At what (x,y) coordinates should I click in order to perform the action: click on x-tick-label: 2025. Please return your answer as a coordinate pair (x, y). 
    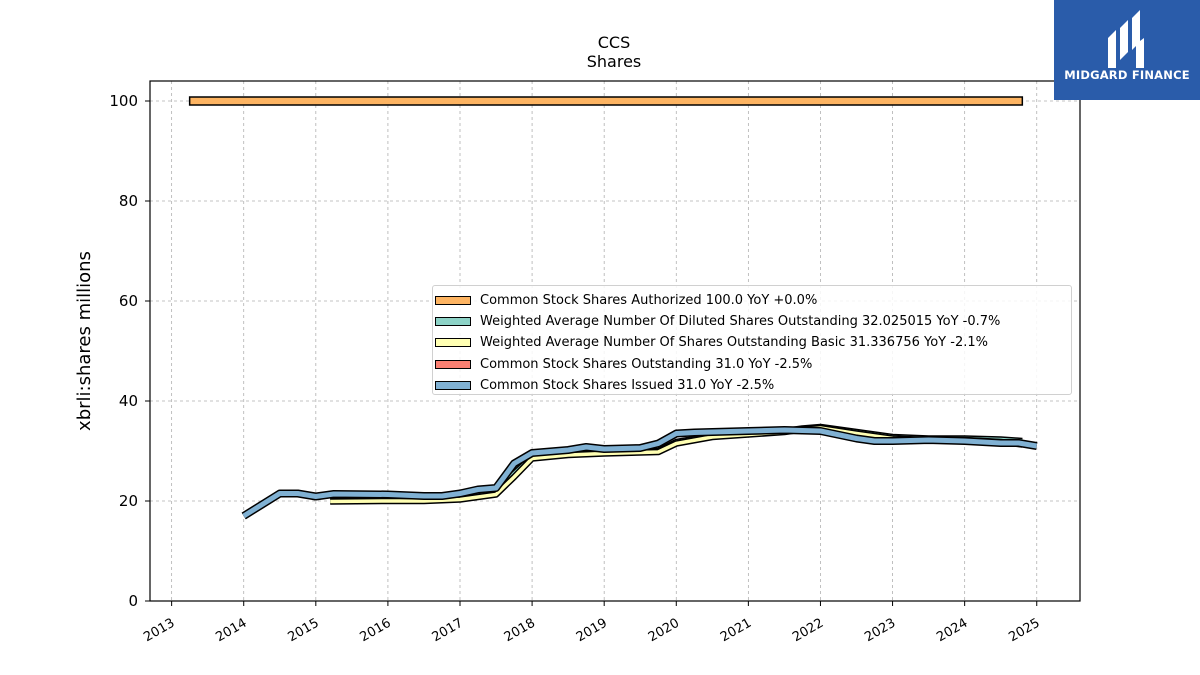
    Looking at the image, I should click on (1024, 631).